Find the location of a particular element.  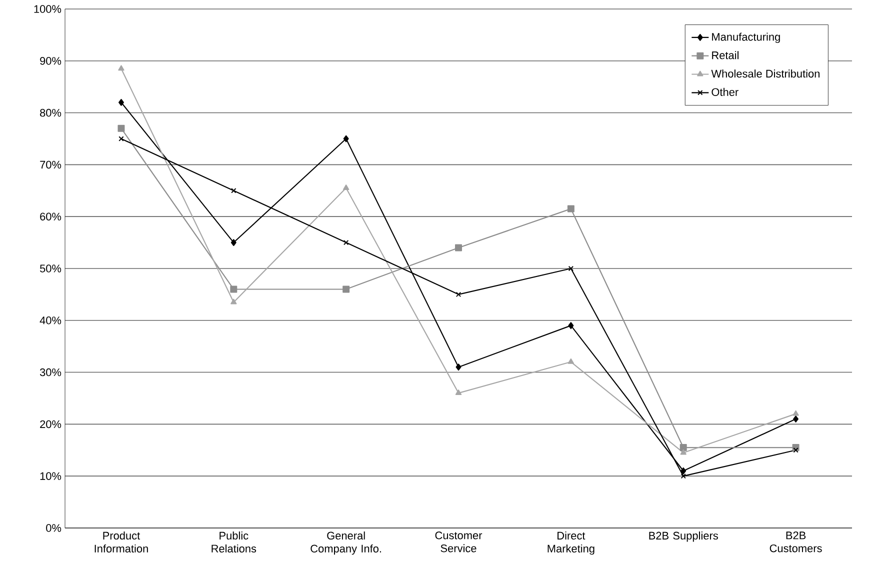

y-tick-label: 80% is located at coordinates (51, 112).